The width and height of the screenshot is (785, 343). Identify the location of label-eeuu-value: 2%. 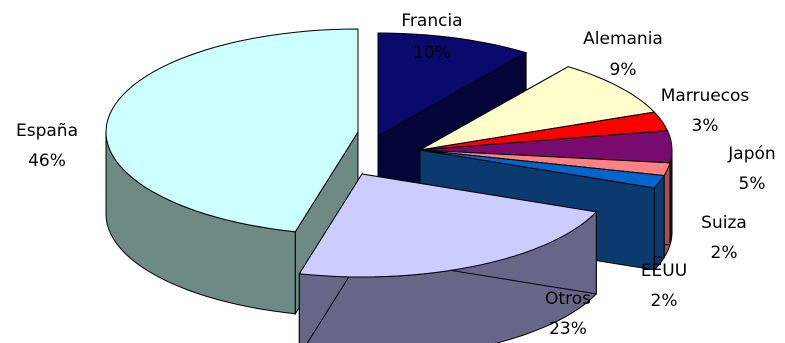
(664, 301).